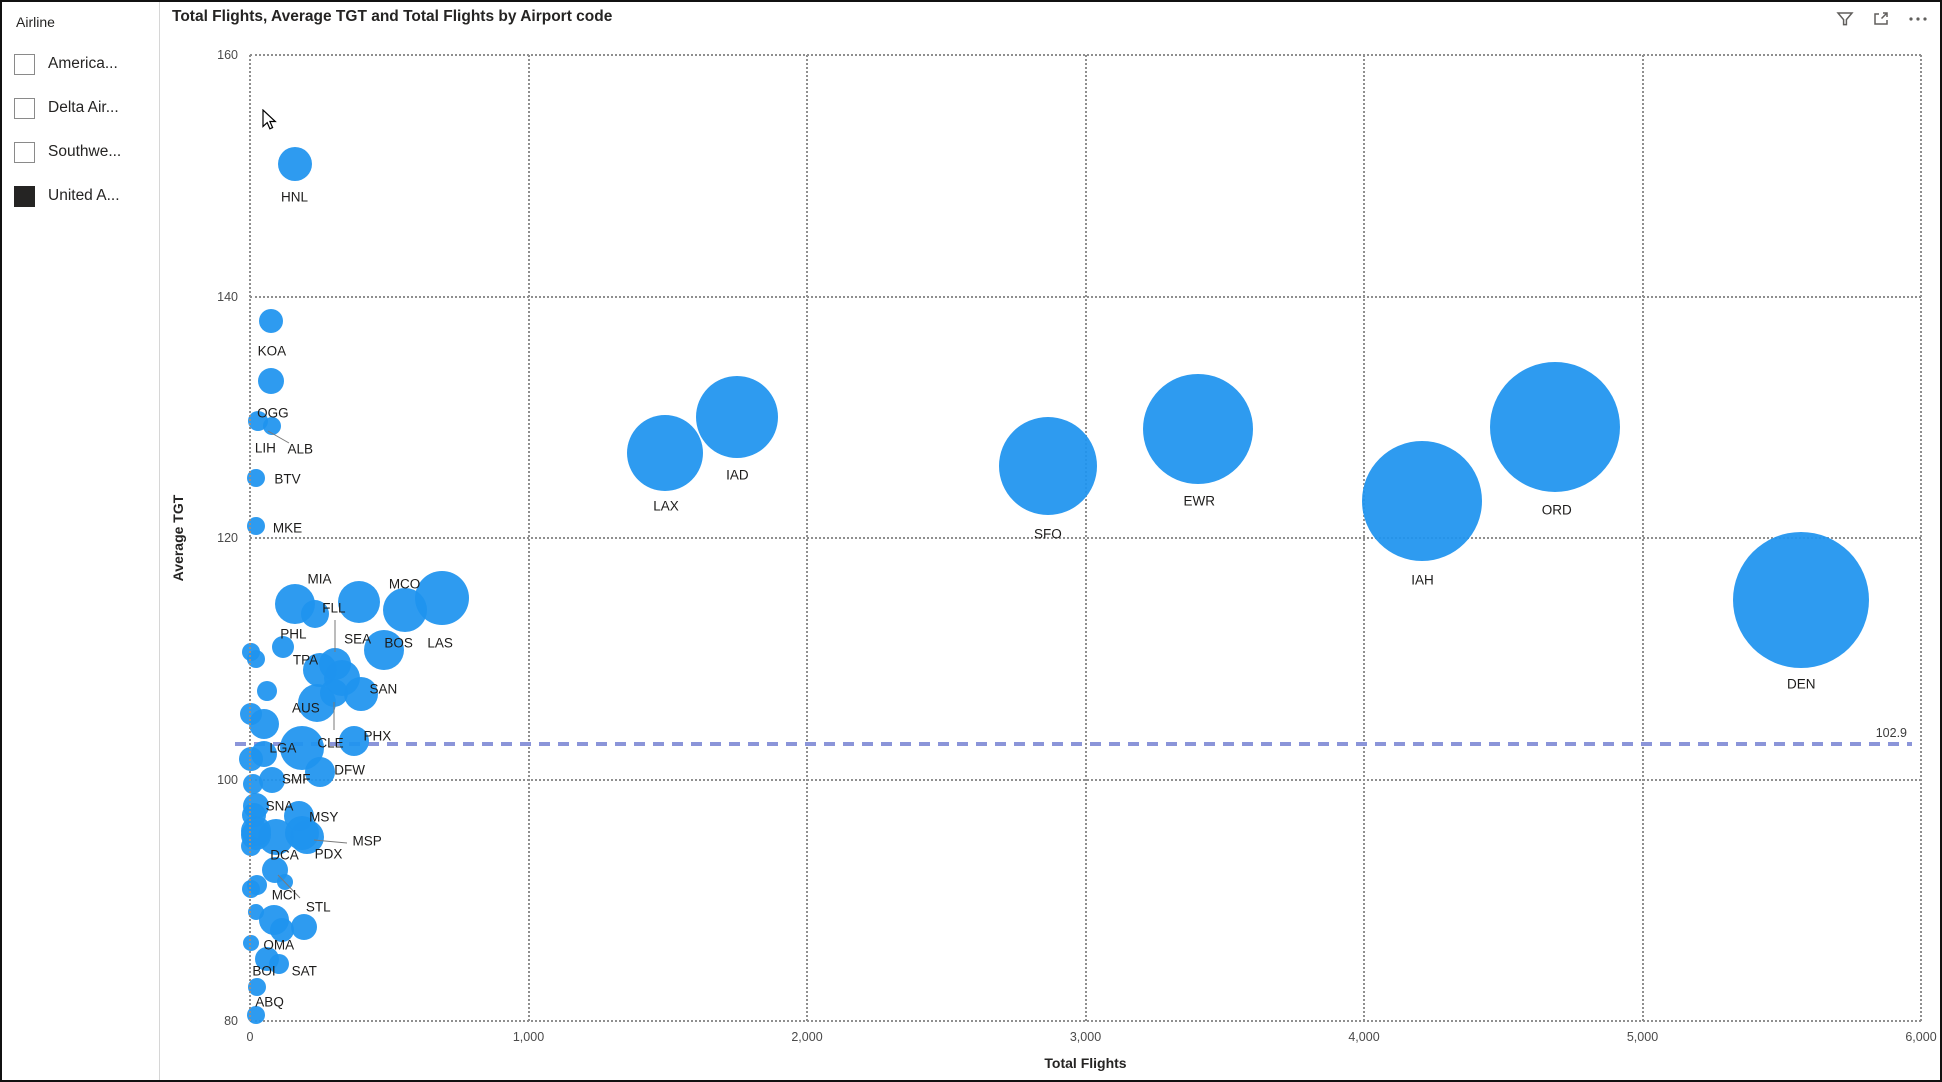 This screenshot has height=1082, width=1942. What do you see at coordinates (319, 772) in the screenshot?
I see `bubble-dfw` at bounding box center [319, 772].